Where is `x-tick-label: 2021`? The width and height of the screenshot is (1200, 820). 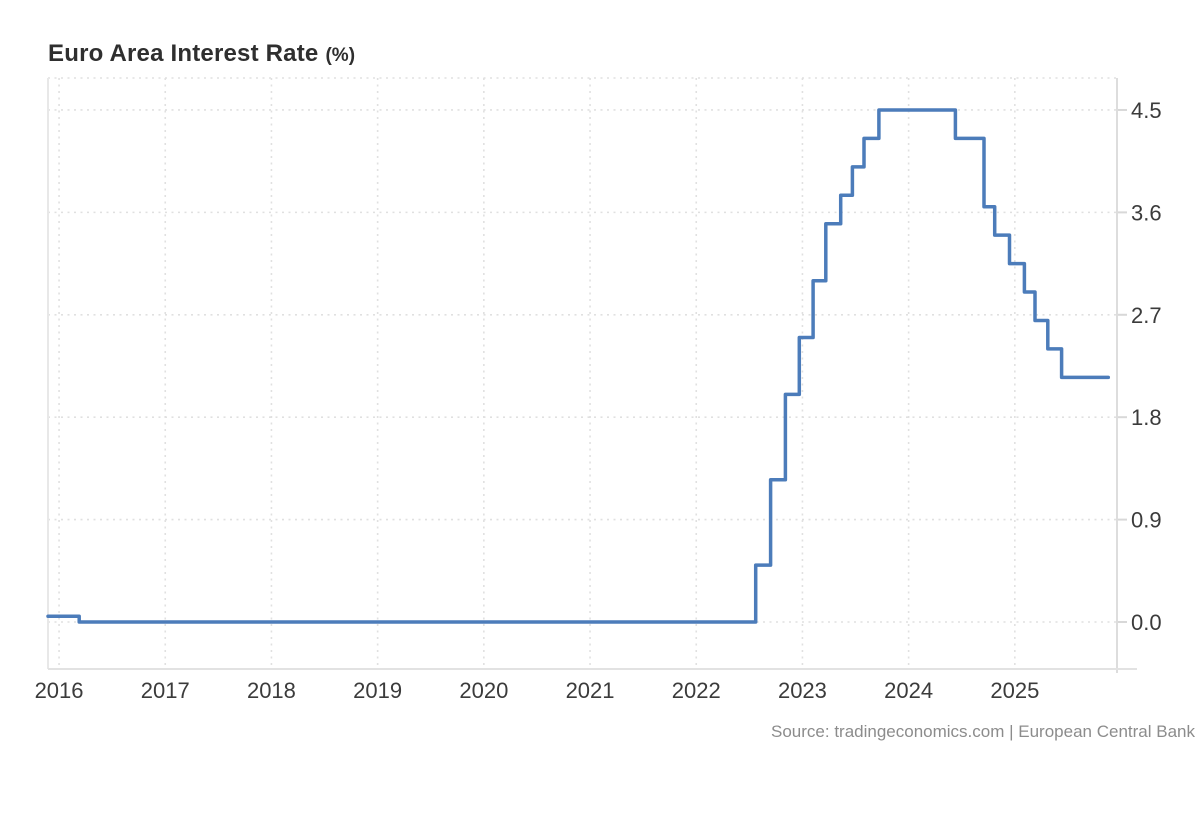 x-tick-label: 2021 is located at coordinates (590, 690).